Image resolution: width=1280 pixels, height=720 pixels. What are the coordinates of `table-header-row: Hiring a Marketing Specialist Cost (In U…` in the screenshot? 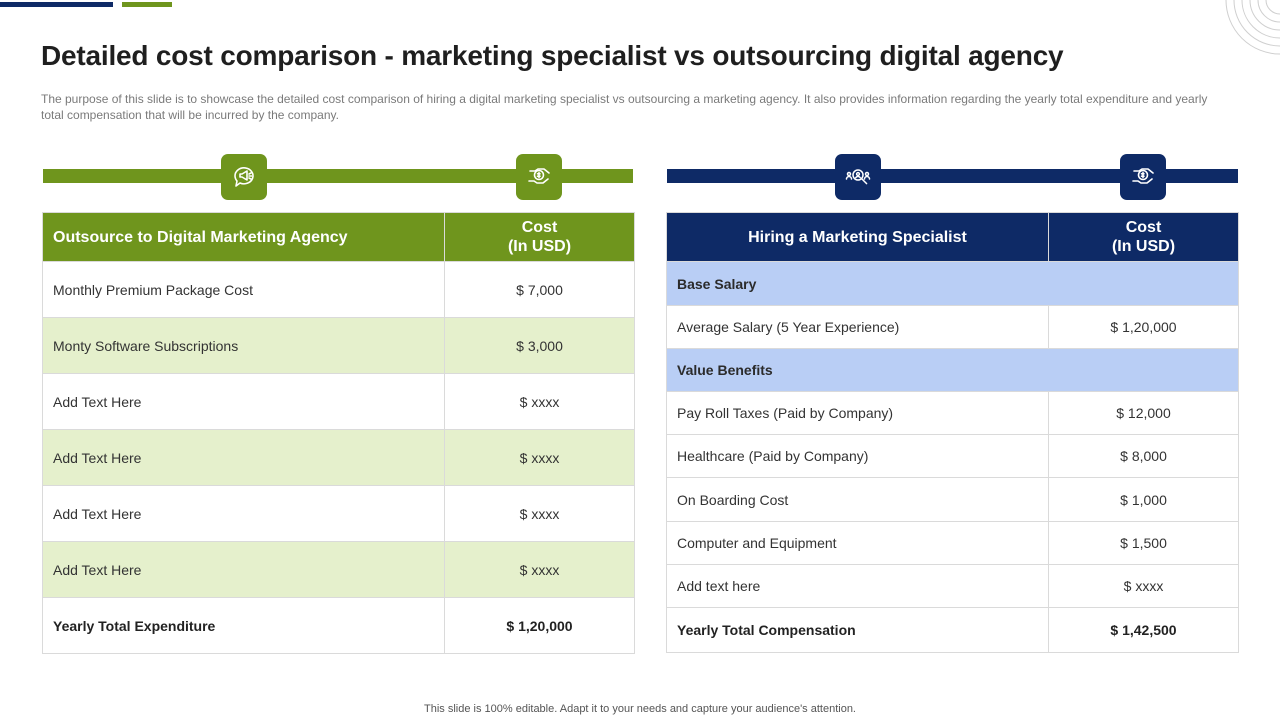 It's located at (952, 237).